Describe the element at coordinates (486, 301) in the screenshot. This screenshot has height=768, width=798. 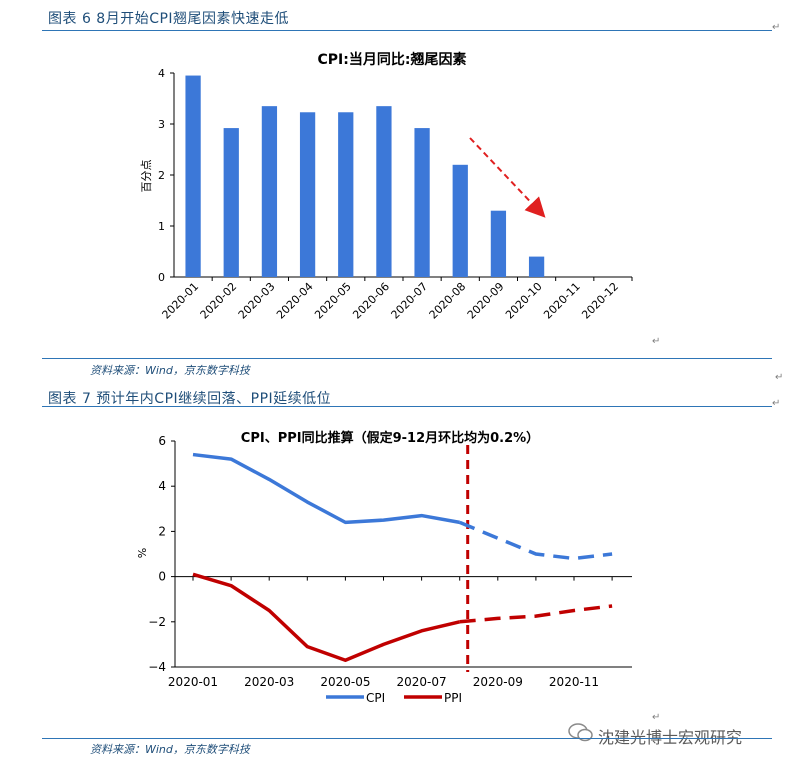
I see `bar-x-tick-label: 2020-09` at that location.